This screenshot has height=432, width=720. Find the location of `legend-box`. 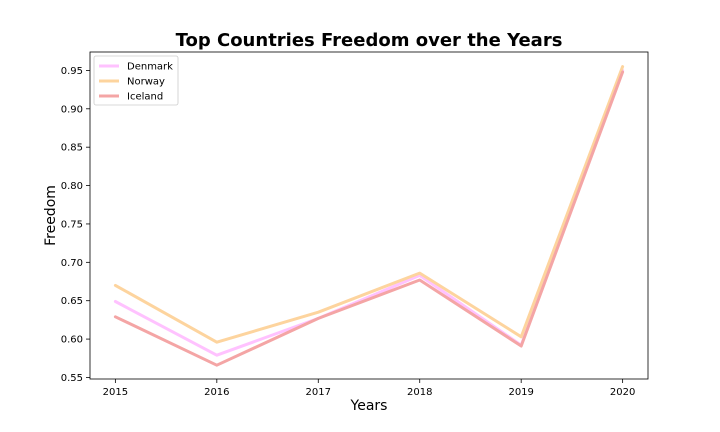

legend-box is located at coordinates (136, 80).